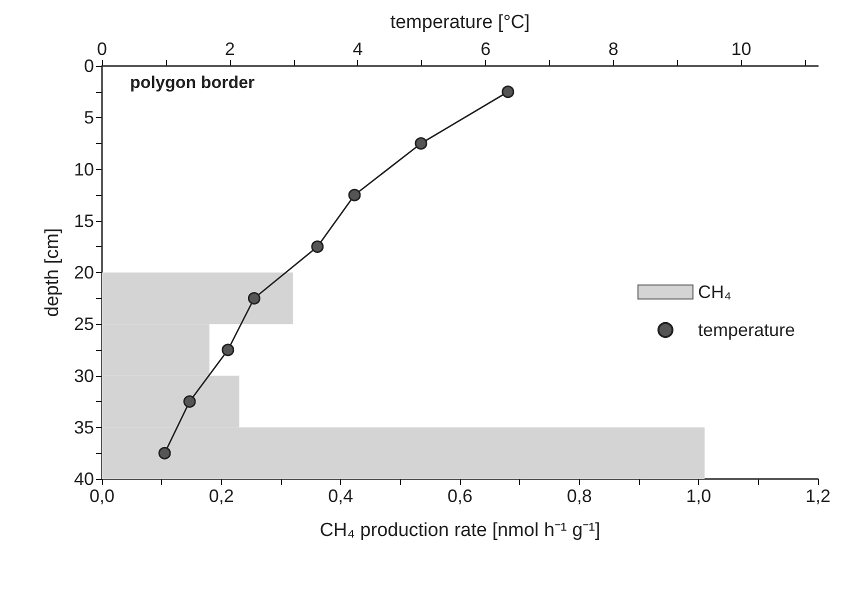 The height and width of the screenshot is (611, 848). What do you see at coordinates (460, 530) in the screenshot?
I see `x-axis-title: CH₄ production rate [nmol h⁻¹ g⁻¹]` at bounding box center [460, 530].